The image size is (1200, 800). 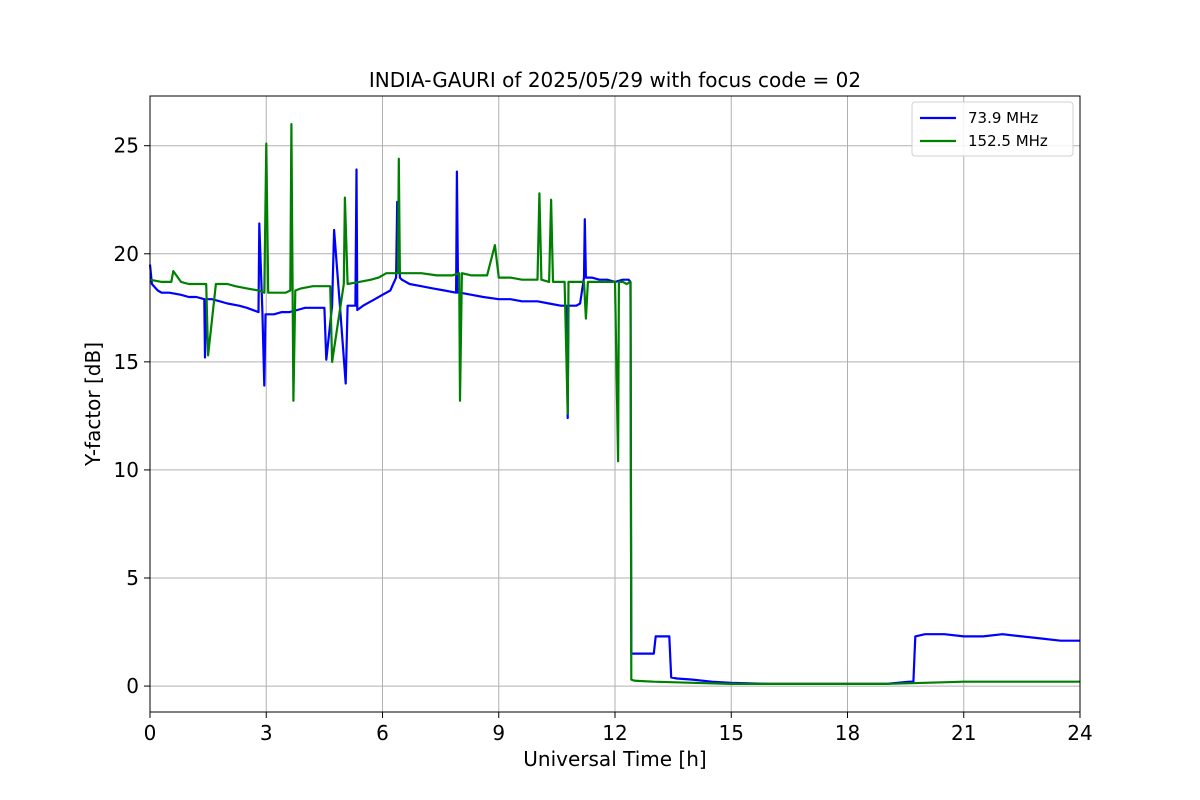 What do you see at coordinates (93, 404) in the screenshot?
I see `y-axis-label: Y-factor [dB]` at bounding box center [93, 404].